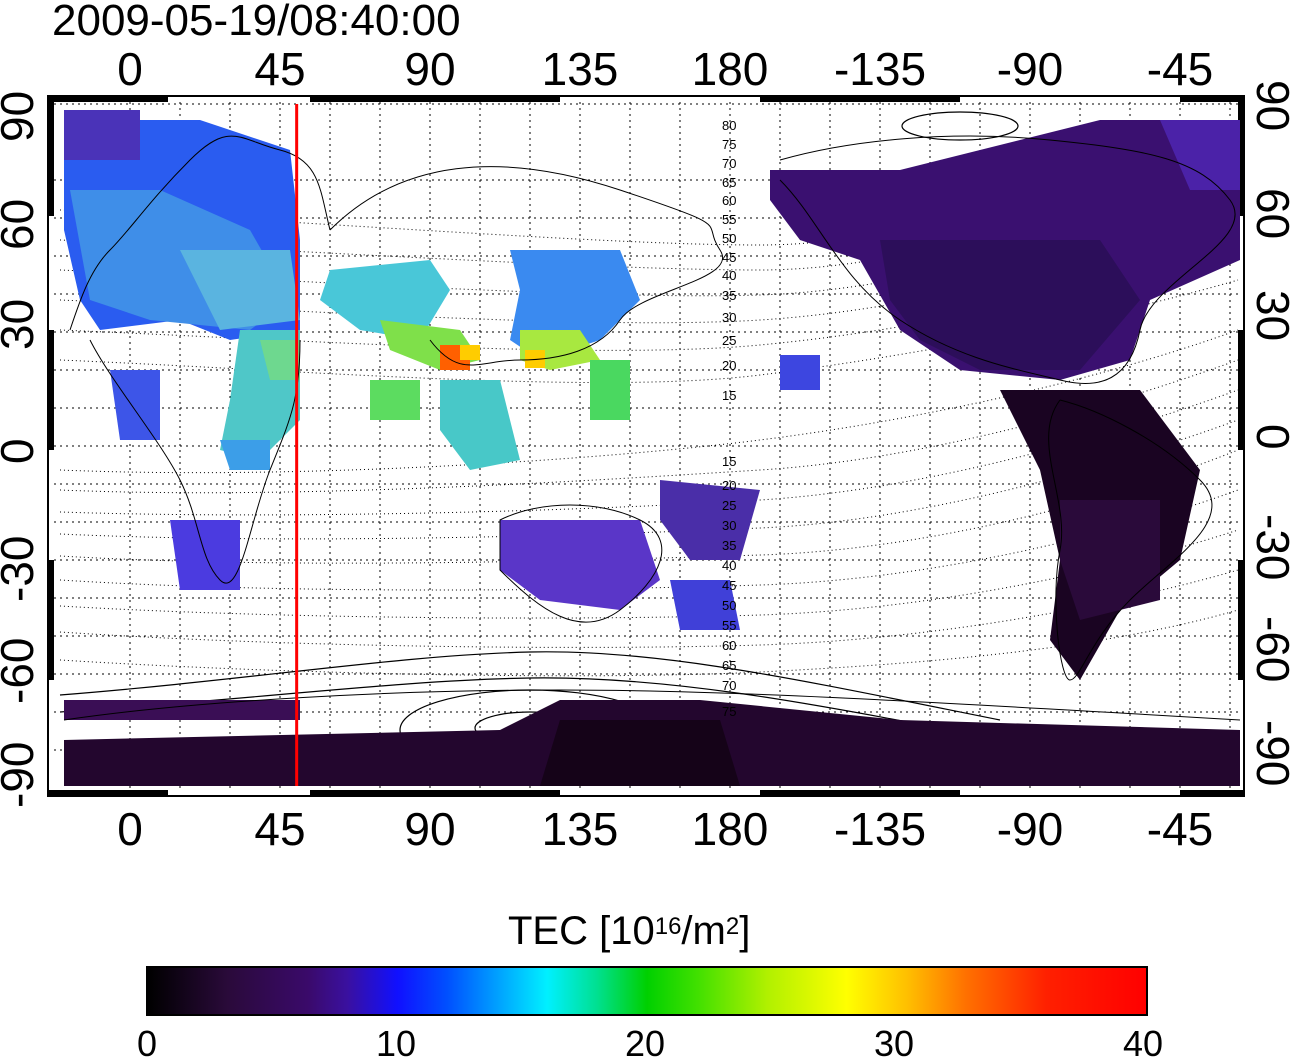 The image size is (1292, 1064). I want to click on colorbar-tick: 0, so click(147, 1043).